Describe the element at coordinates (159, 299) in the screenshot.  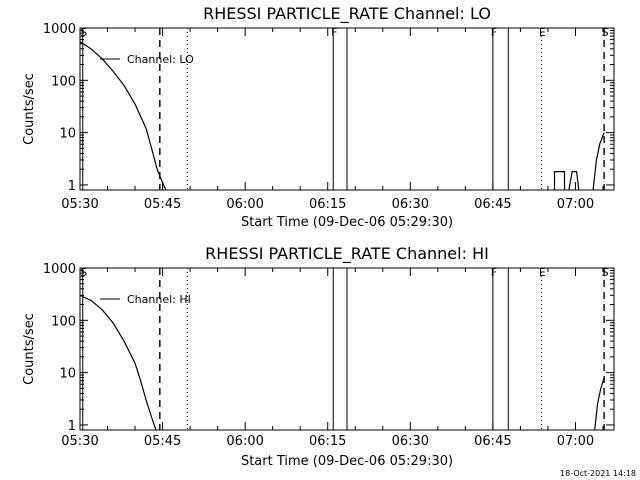
I see `legend-label: Channel: HI` at that location.